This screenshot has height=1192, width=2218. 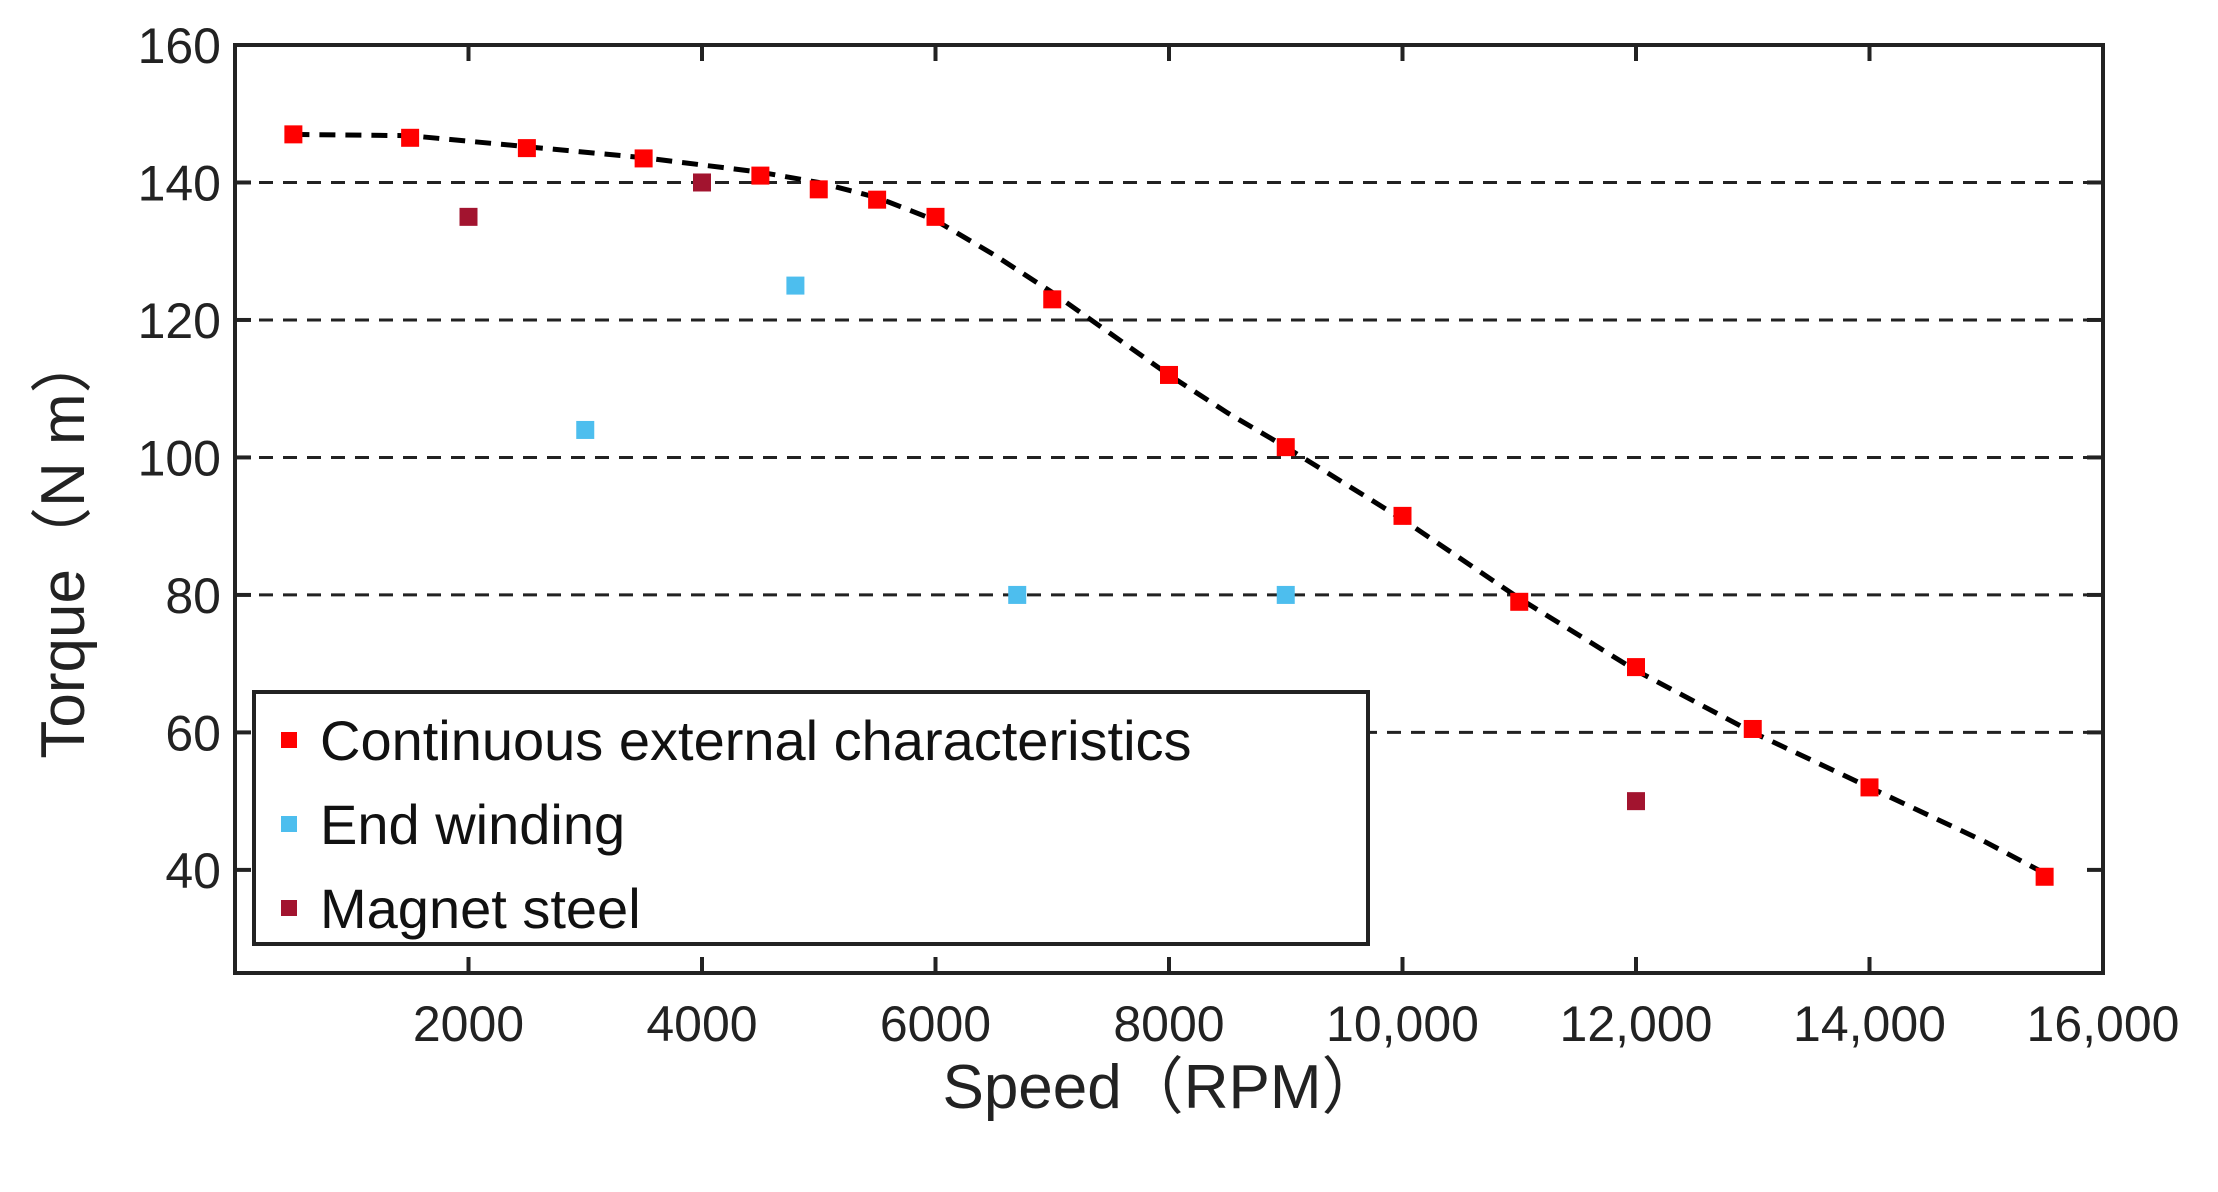 I want to click on x-tick-label: 10,000, so click(x=1402, y=1024).